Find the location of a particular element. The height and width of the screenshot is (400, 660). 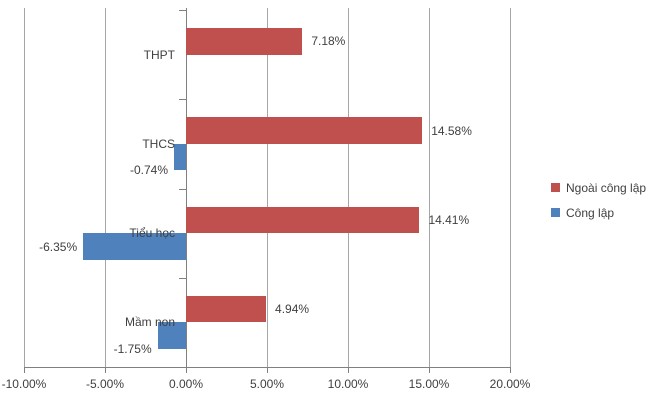

bar-ngoai-cong-lap-mam-non is located at coordinates (226, 309).